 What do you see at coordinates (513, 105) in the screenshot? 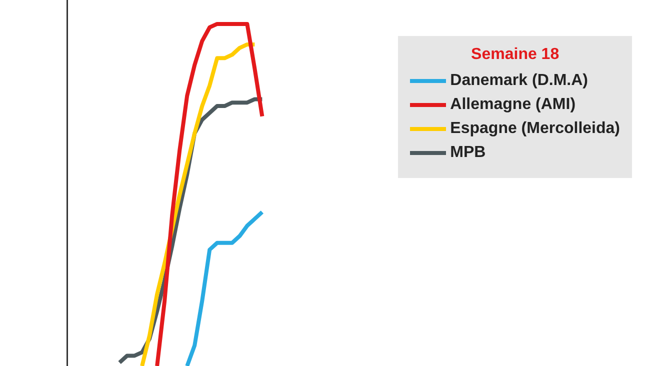
I see `legend-label: Allemagne (AMI)` at bounding box center [513, 105].